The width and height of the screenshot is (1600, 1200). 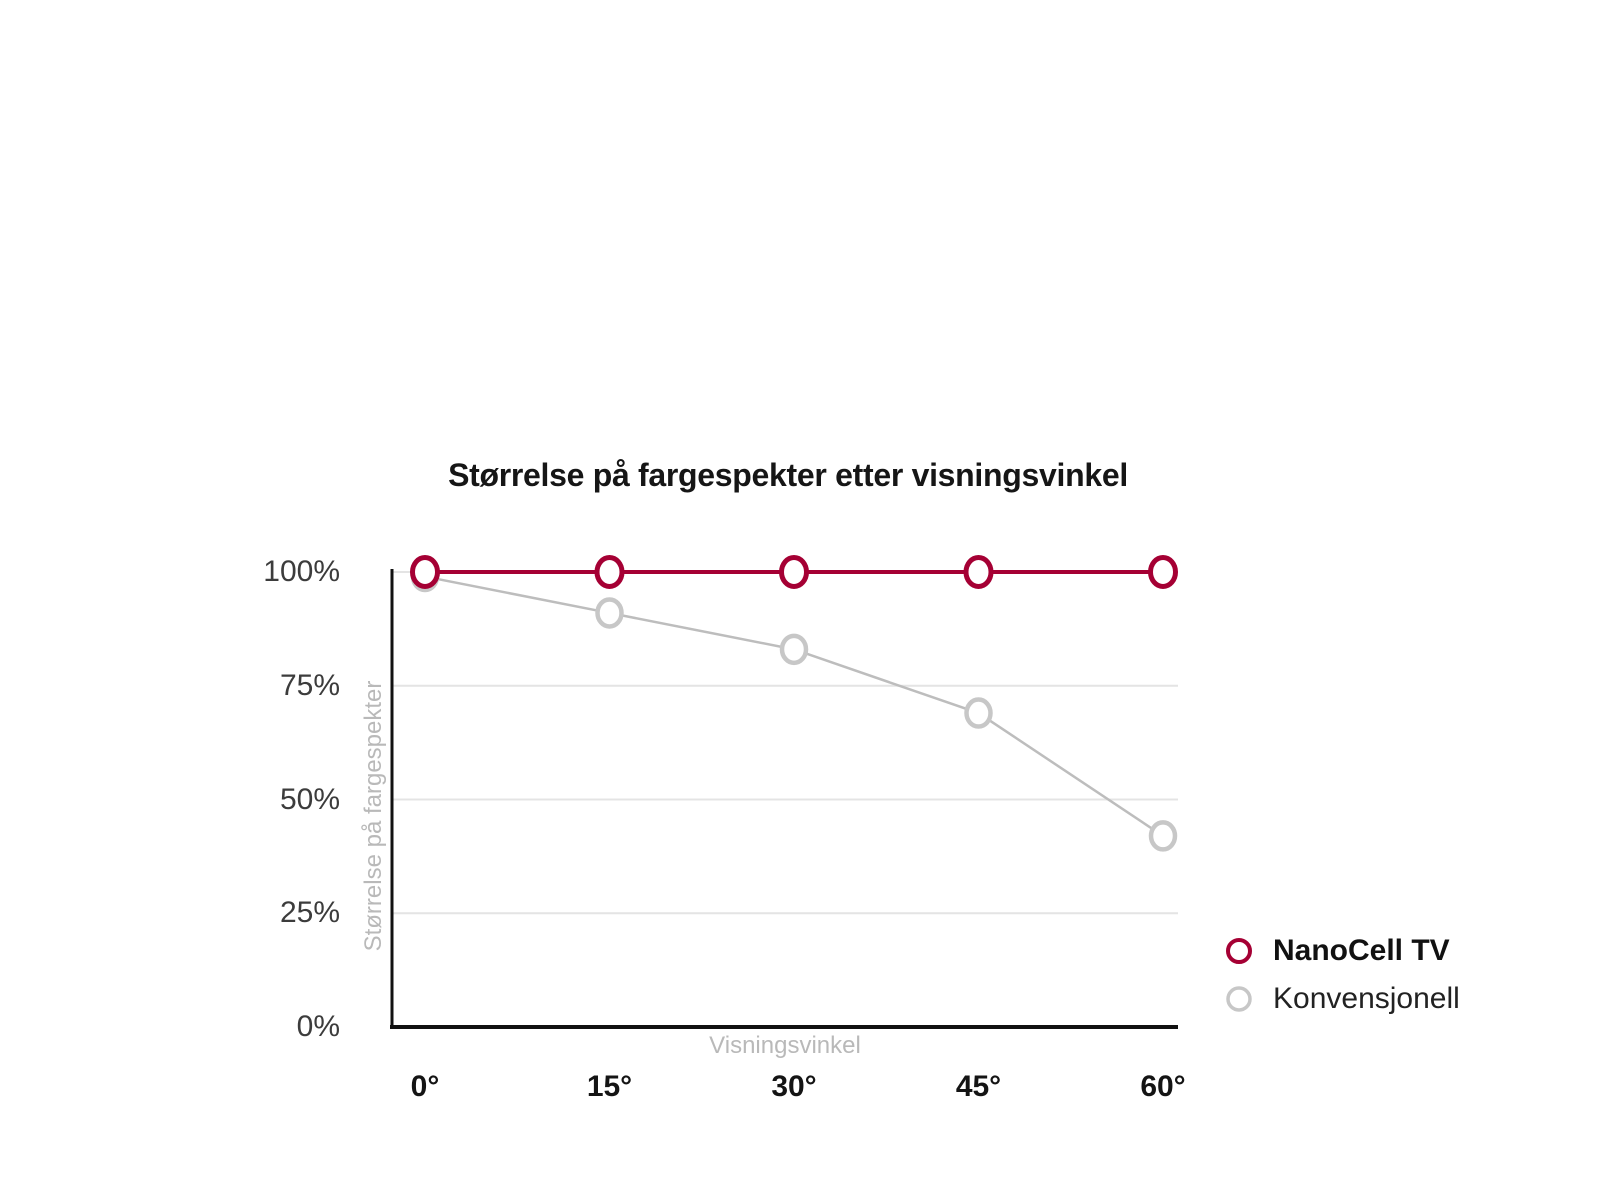 What do you see at coordinates (978, 1086) in the screenshot?
I see `x-tick-label-45: 45°` at bounding box center [978, 1086].